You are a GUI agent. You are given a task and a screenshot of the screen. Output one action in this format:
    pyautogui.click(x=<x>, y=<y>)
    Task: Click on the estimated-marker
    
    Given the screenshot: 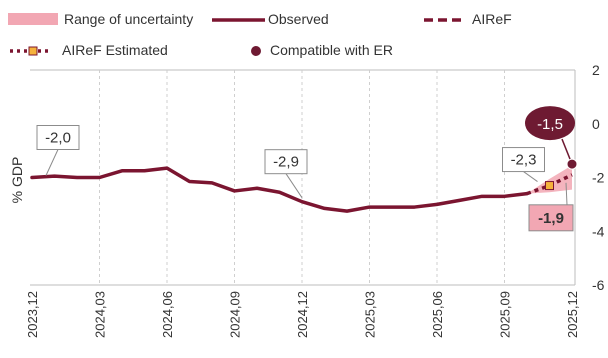 What is the action you would take?
    pyautogui.click(x=549, y=186)
    